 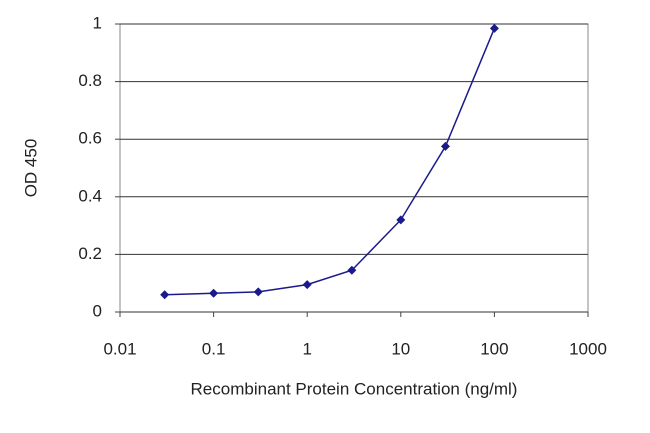 I want to click on x-tick-label: 0.01, so click(x=119, y=348).